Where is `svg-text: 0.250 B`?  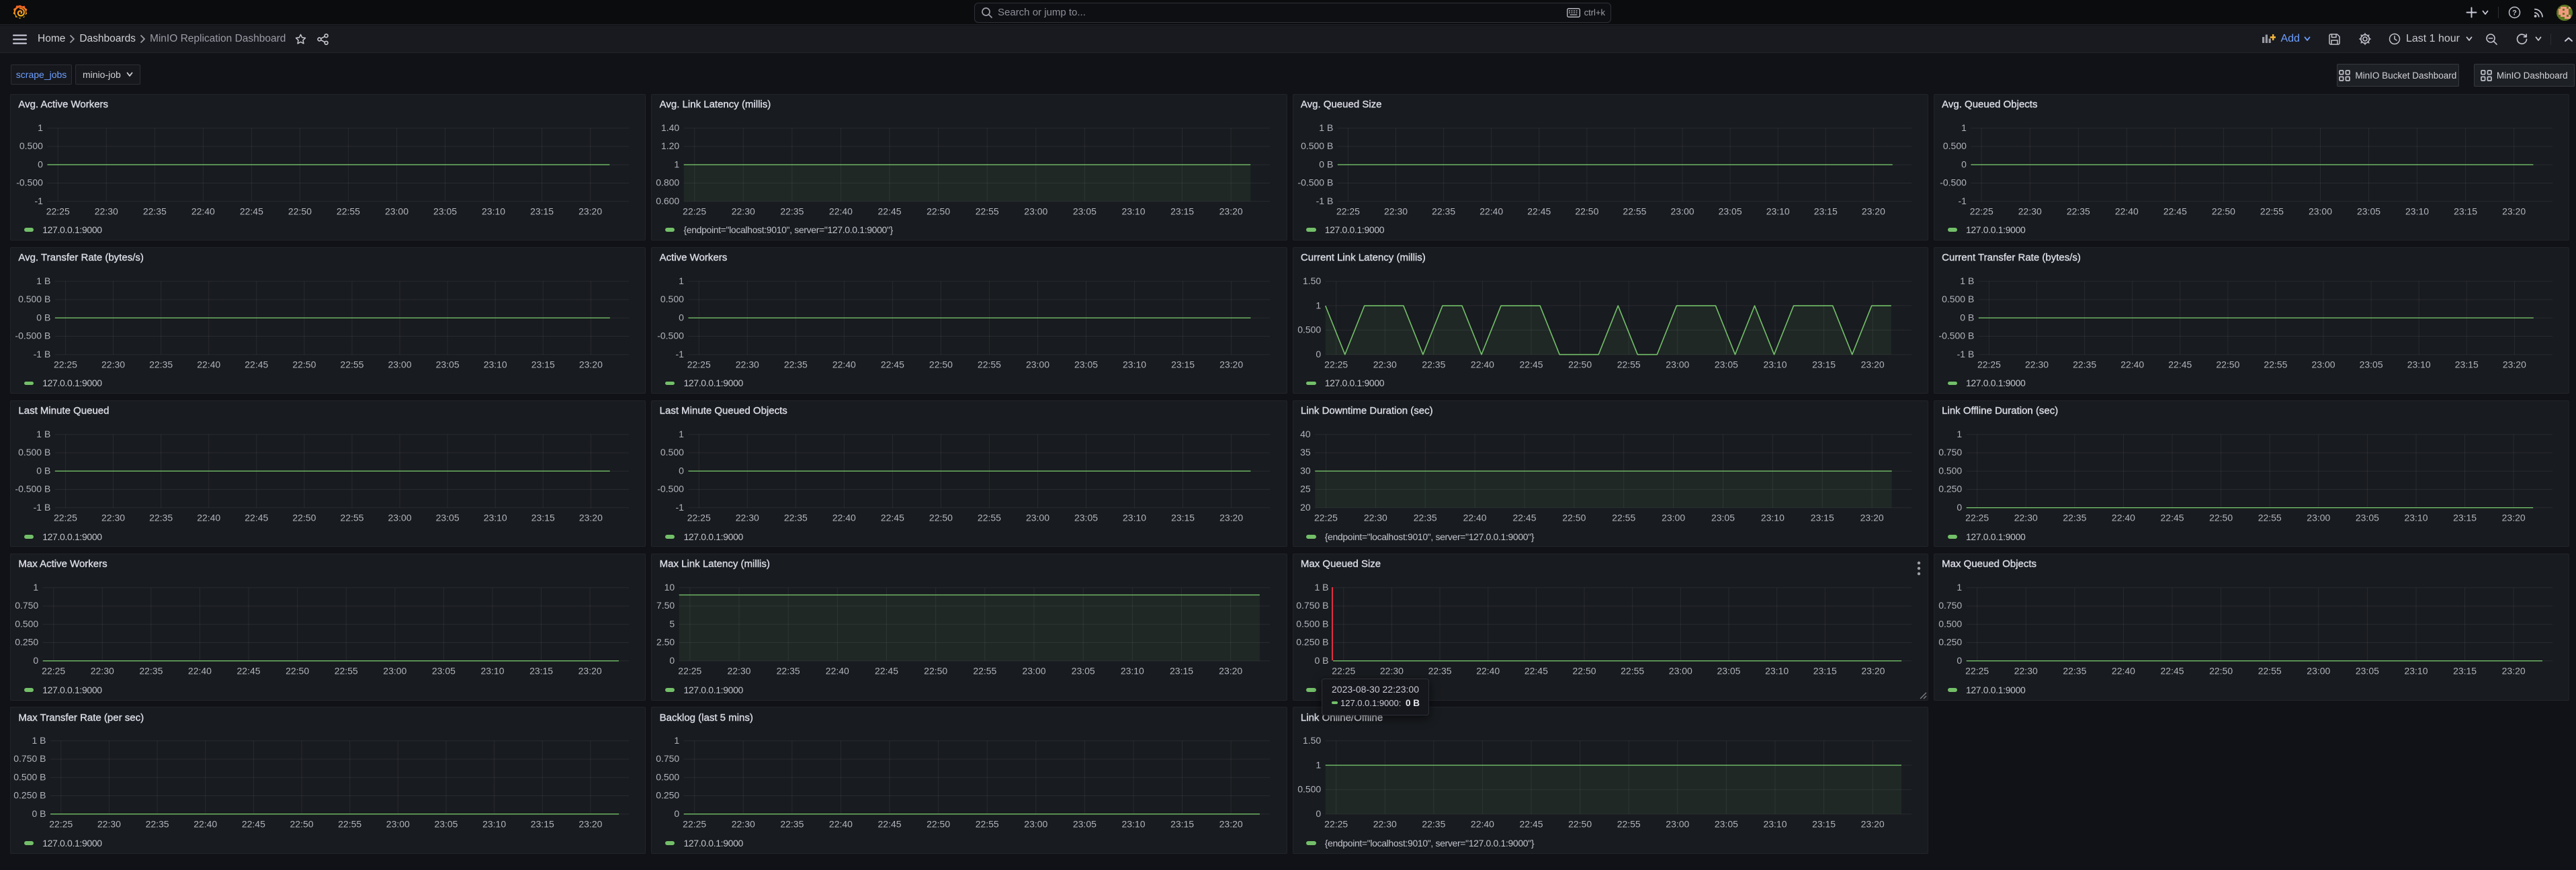
svg-text: 0.250 B is located at coordinates (29, 795).